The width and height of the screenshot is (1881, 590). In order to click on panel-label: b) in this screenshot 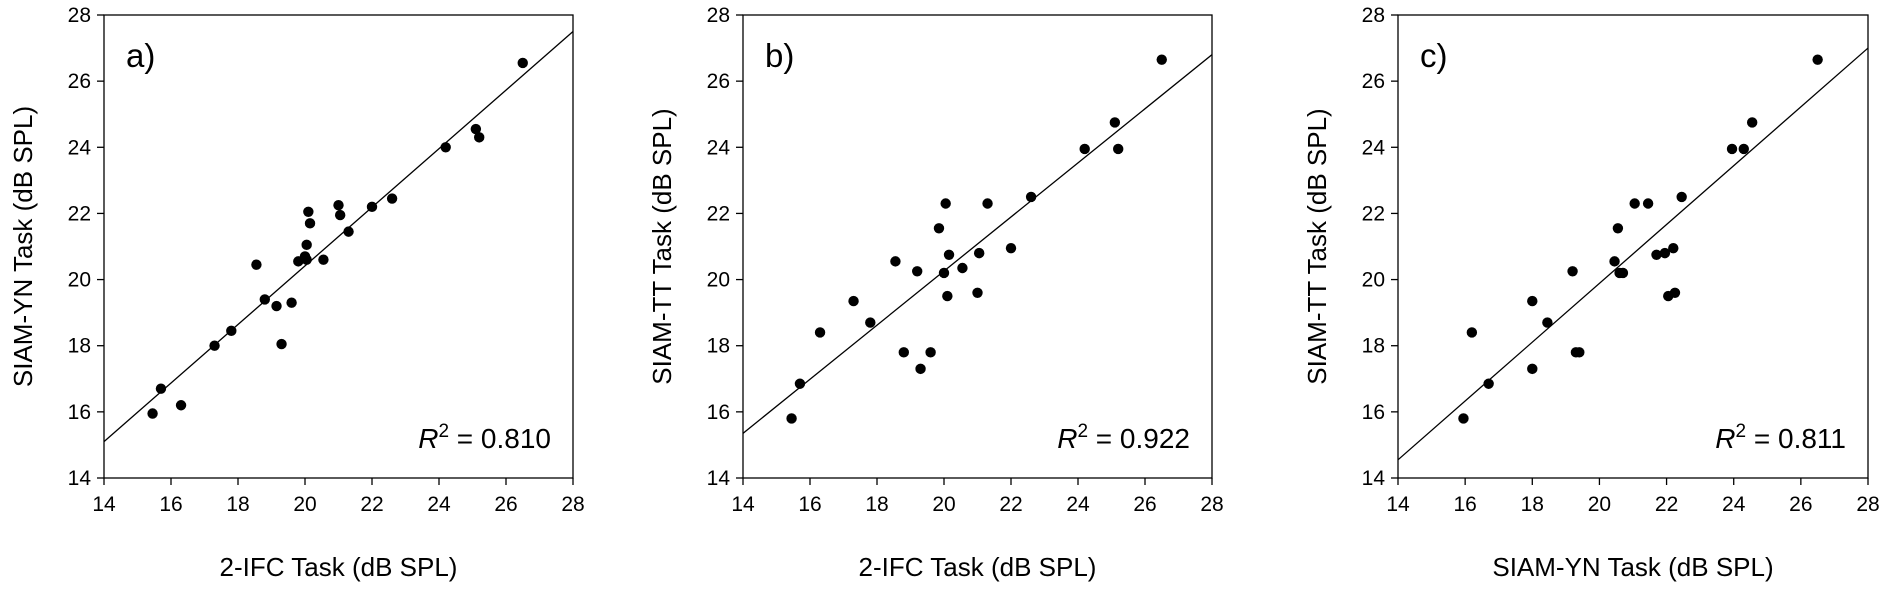, I will do `click(779, 55)`.